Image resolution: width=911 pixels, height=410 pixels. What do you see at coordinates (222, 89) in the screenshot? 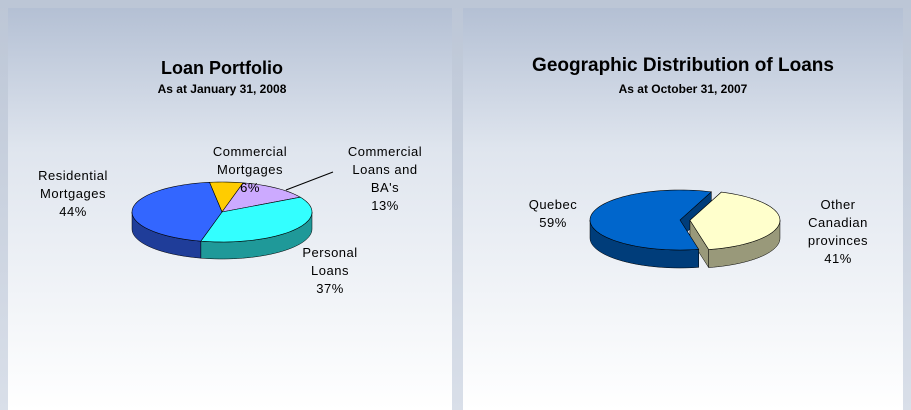
I see `chart-subtitle: As at January 31, 2008` at bounding box center [222, 89].